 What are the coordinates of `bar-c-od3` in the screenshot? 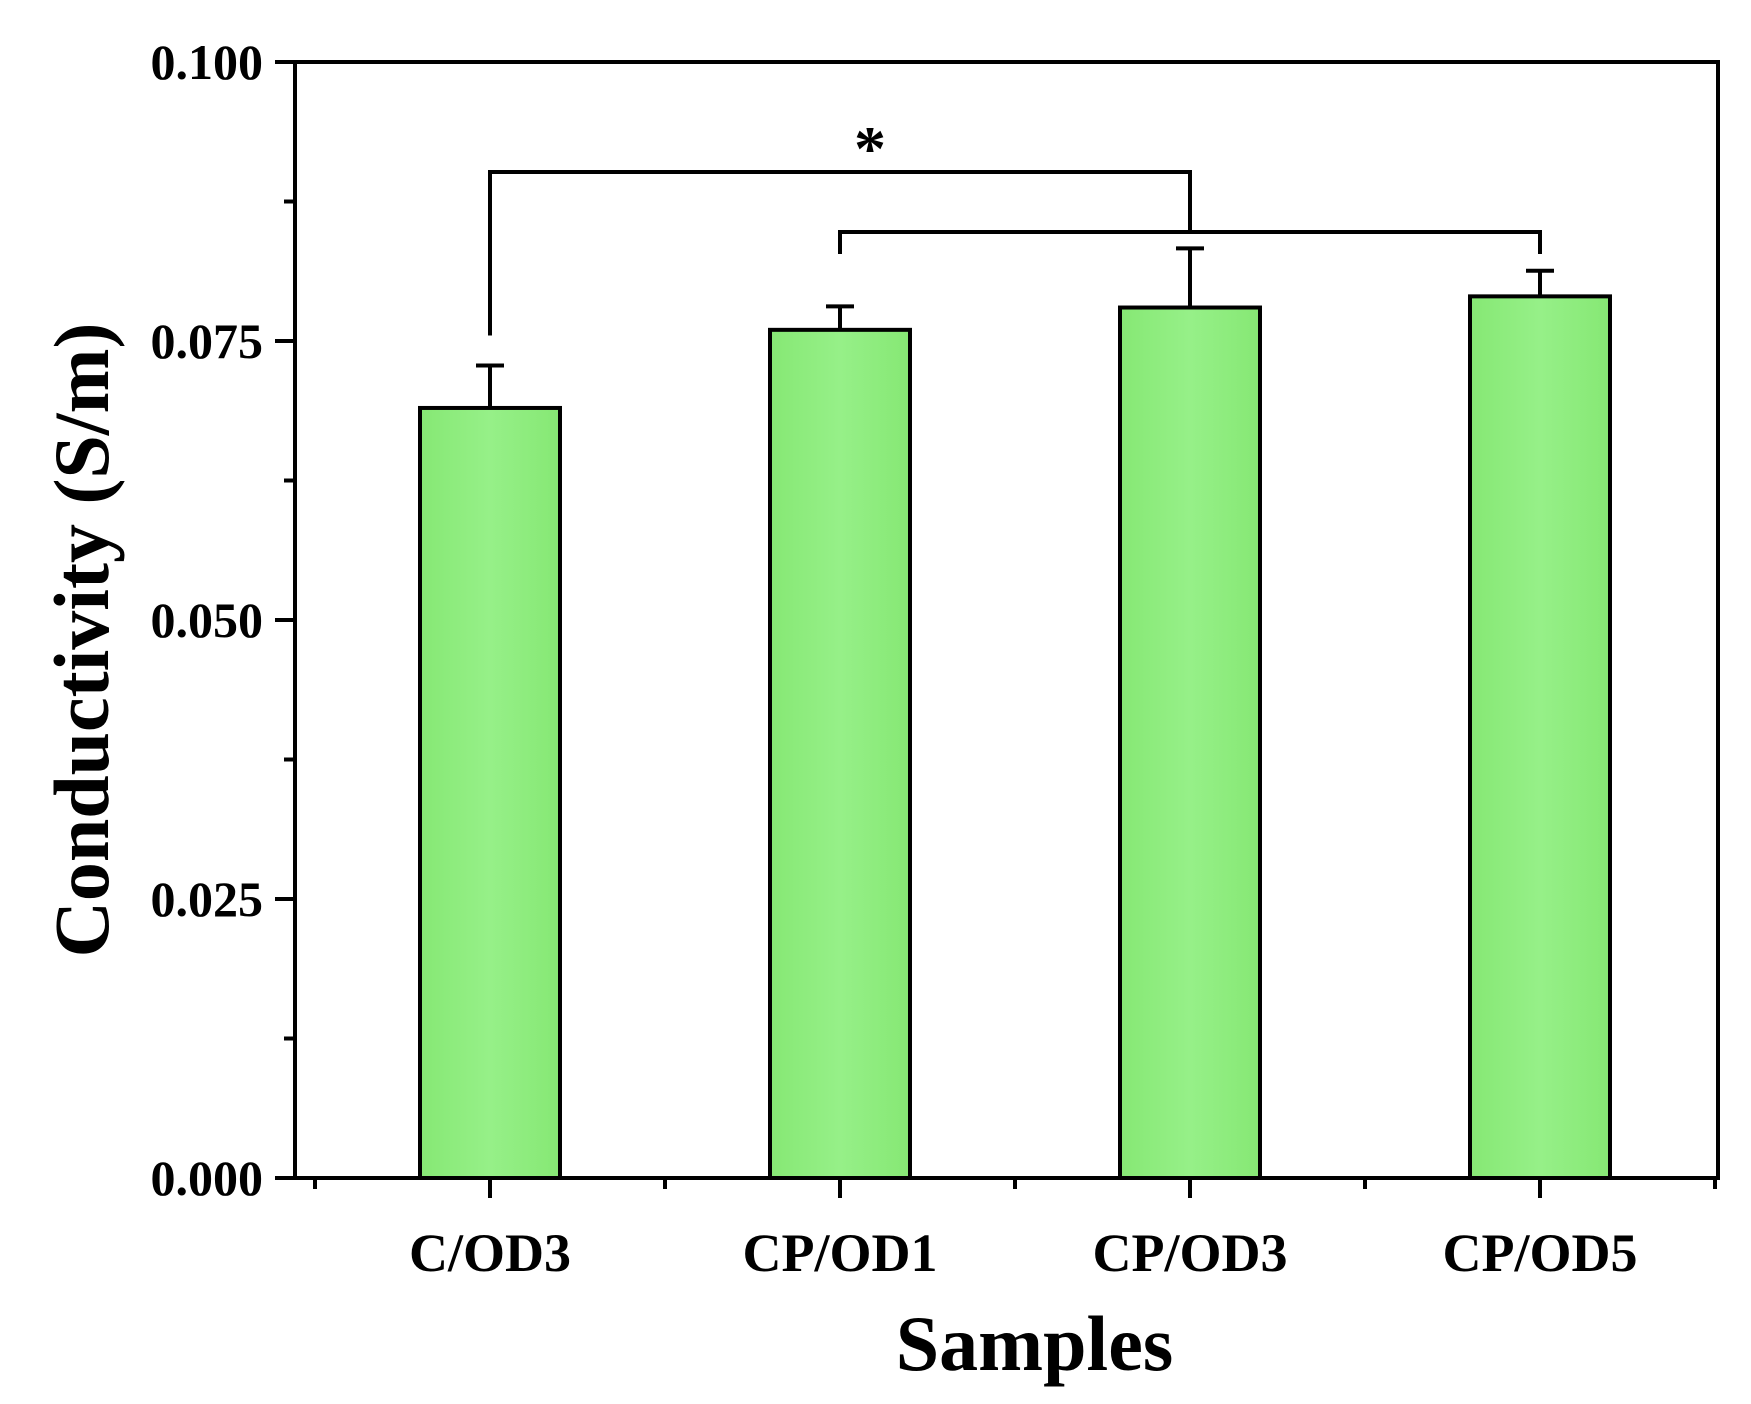 It's located at (490, 792).